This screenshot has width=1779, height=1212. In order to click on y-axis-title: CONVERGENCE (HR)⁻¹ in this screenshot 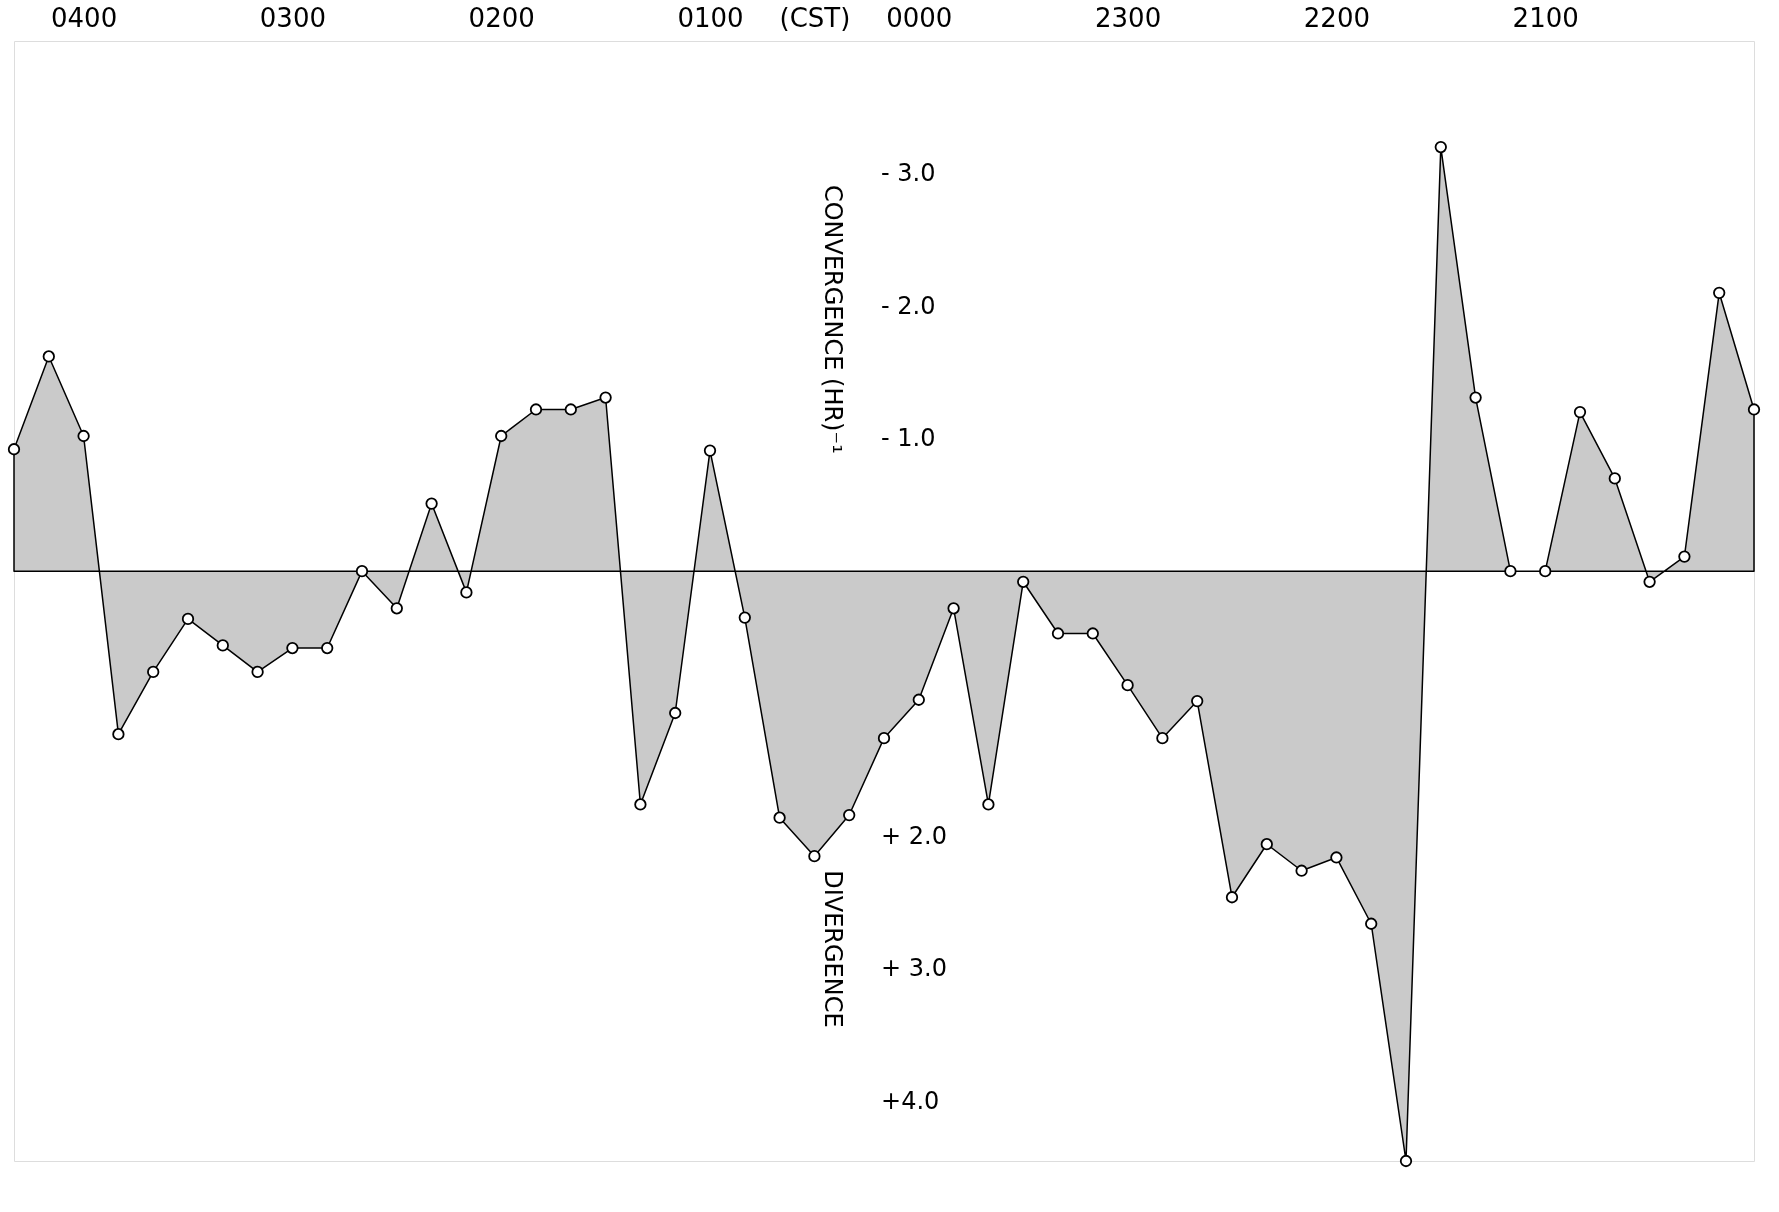, I will do `click(832, 319)`.